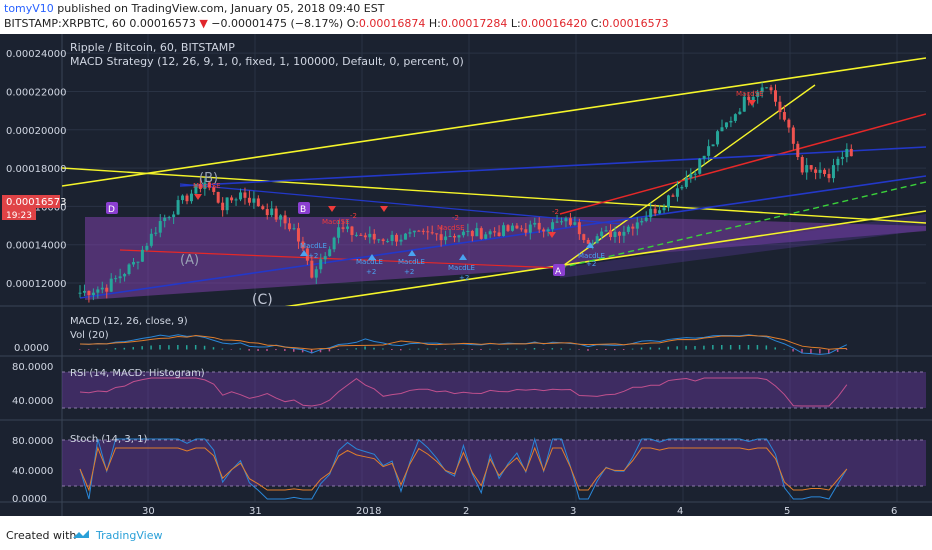  Describe the element at coordinates (461, 268) in the screenshot. I see `macd-le-label-4: MacdLE` at that location.